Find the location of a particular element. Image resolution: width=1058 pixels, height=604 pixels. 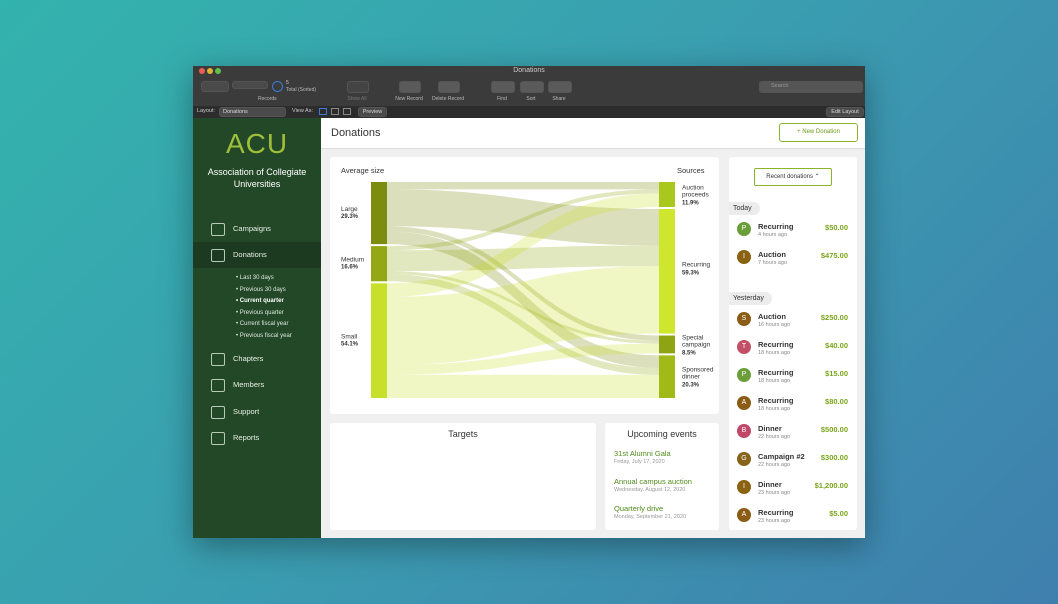

toolbar-button-label: Share is located at coordinates (559, 99).